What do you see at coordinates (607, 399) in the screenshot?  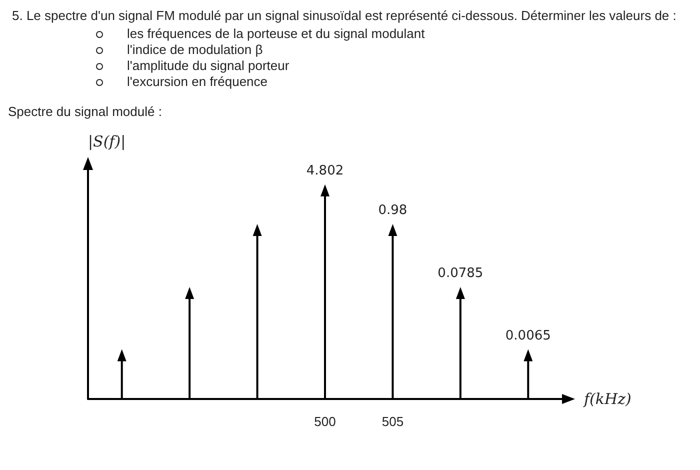 I see `x-axis-title: f(kHz)` at bounding box center [607, 399].